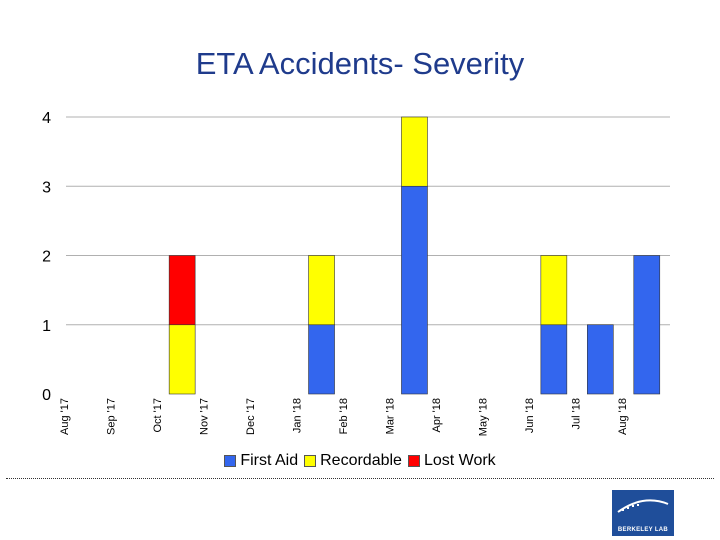  I want to click on legend-label: Recordable, so click(361, 460).